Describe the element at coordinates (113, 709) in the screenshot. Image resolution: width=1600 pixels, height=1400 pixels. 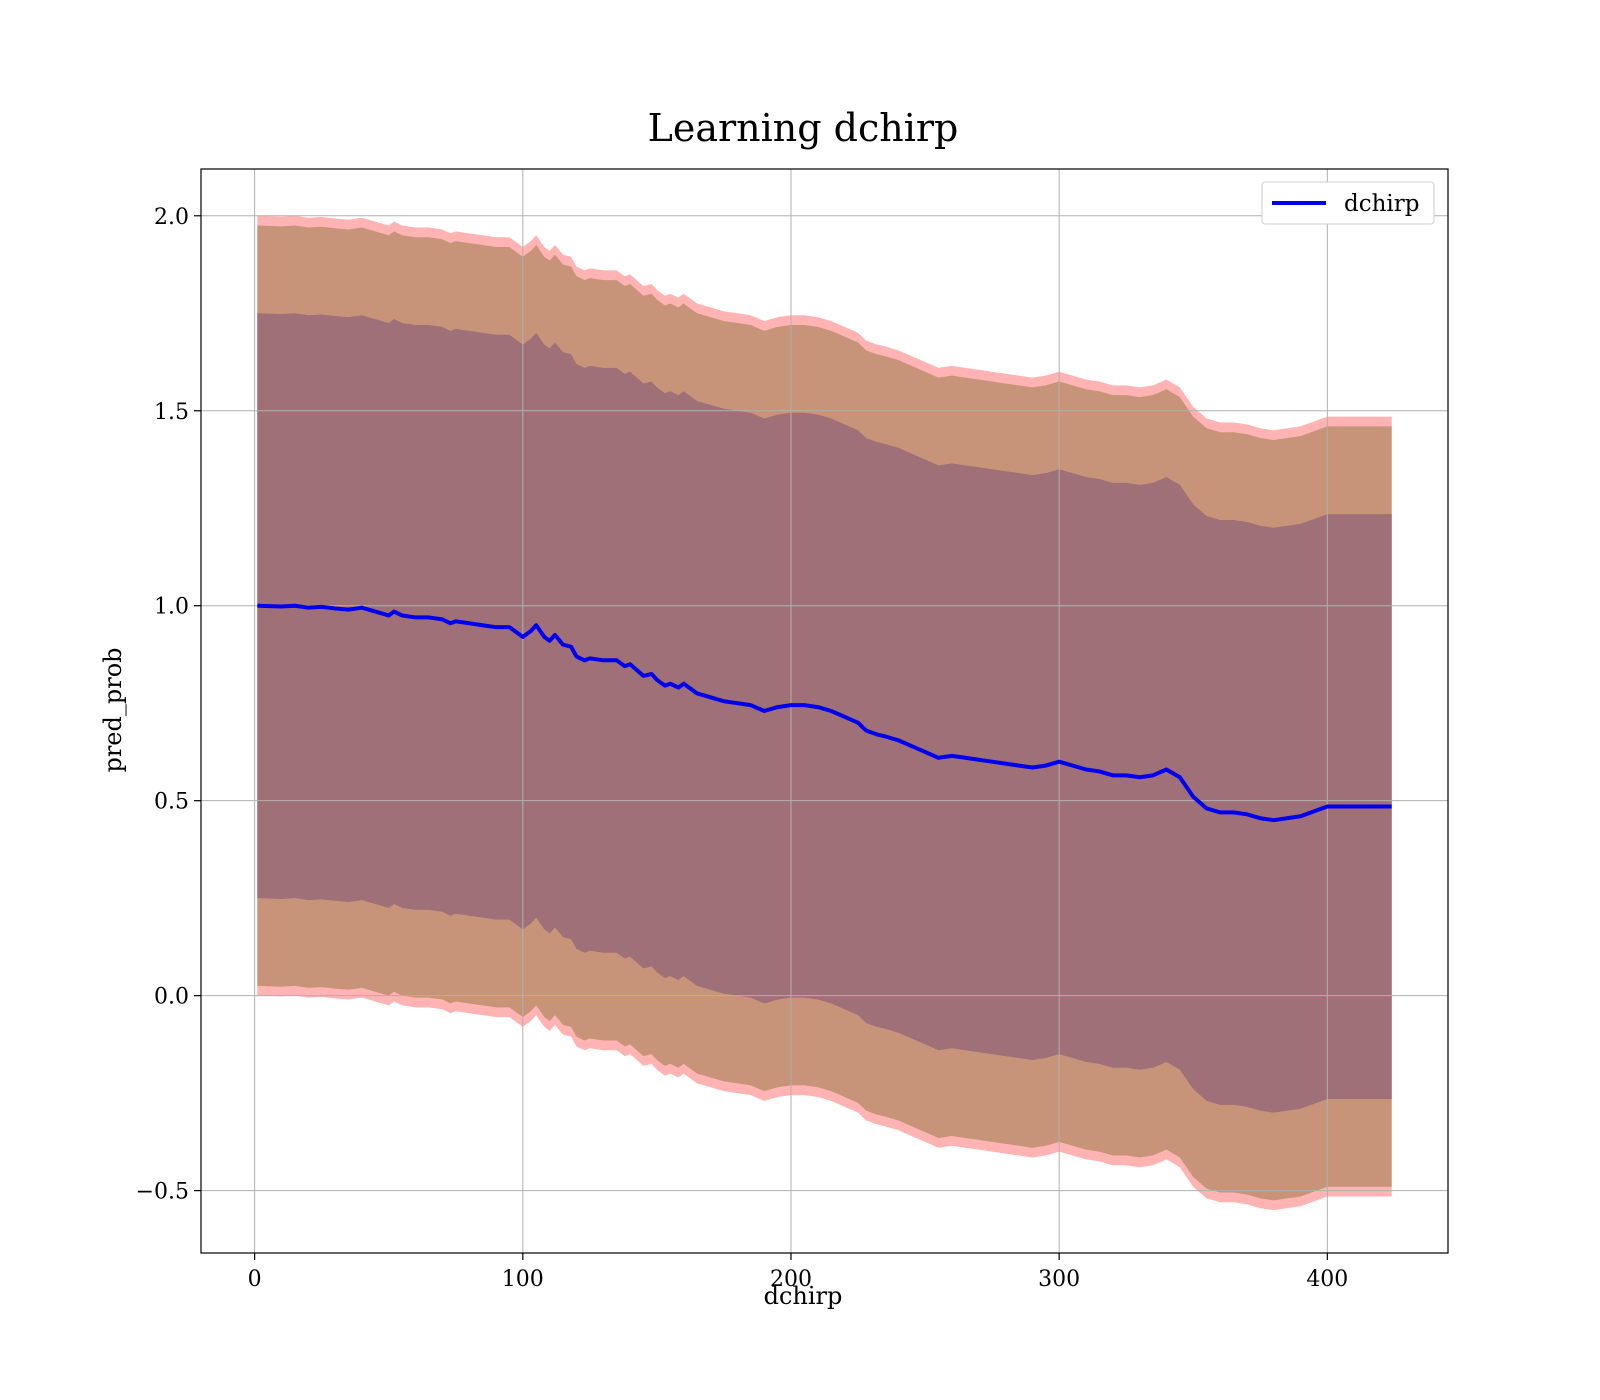
I see `y-axis-label: pred_prob` at that location.